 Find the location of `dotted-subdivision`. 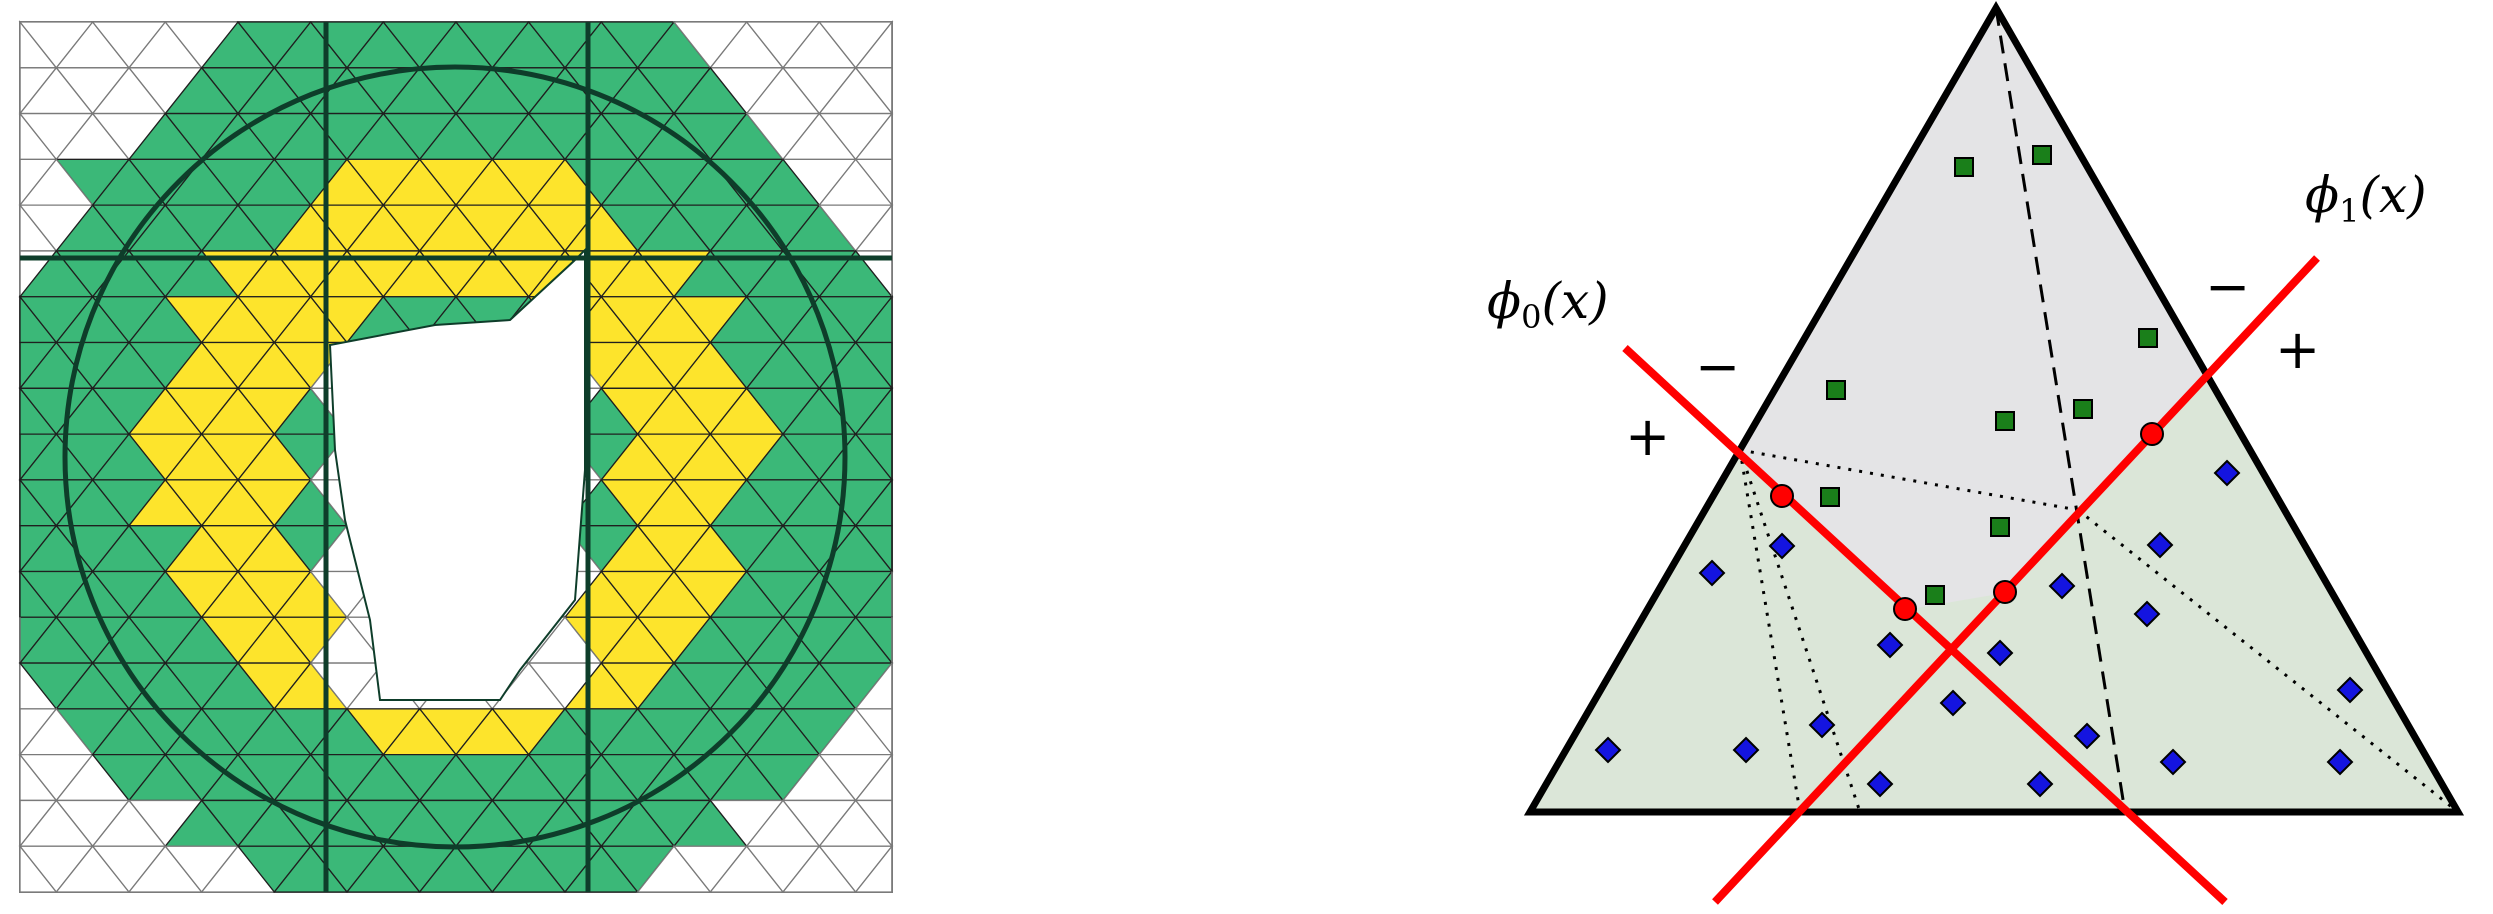

dotted-subdivision is located at coordinates (2098, 631).